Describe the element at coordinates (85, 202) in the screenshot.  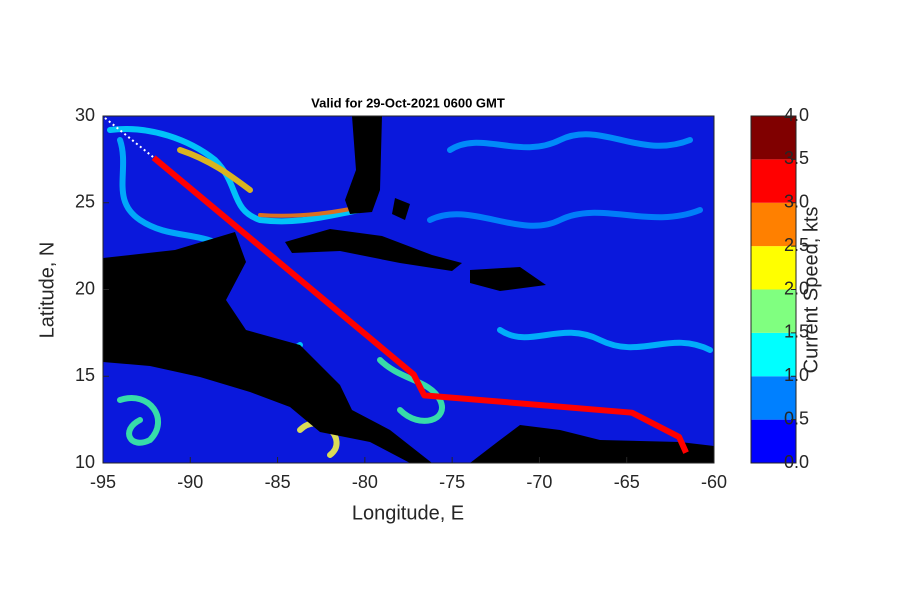
I see `y-tick-label: 25` at that location.